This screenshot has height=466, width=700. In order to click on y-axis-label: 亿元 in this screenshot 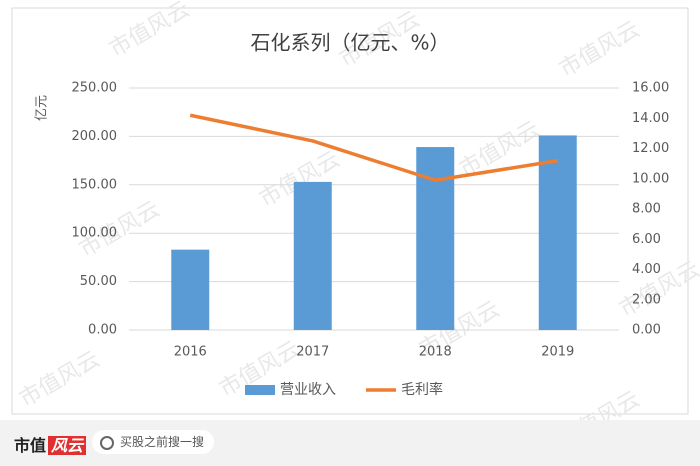, I will do `click(42, 108)`.